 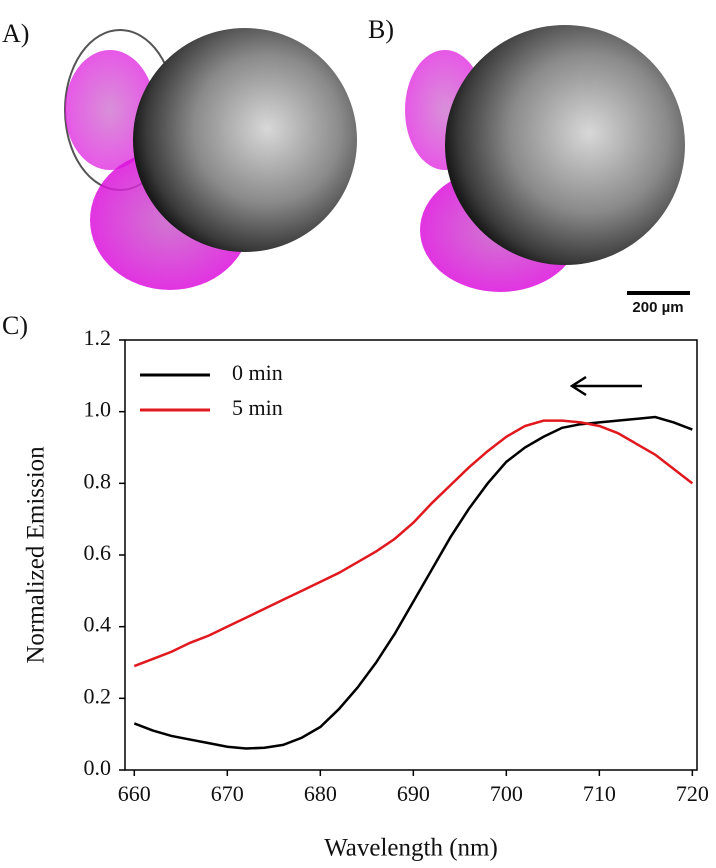 What do you see at coordinates (605, 386) in the screenshot?
I see `arrow` at bounding box center [605, 386].